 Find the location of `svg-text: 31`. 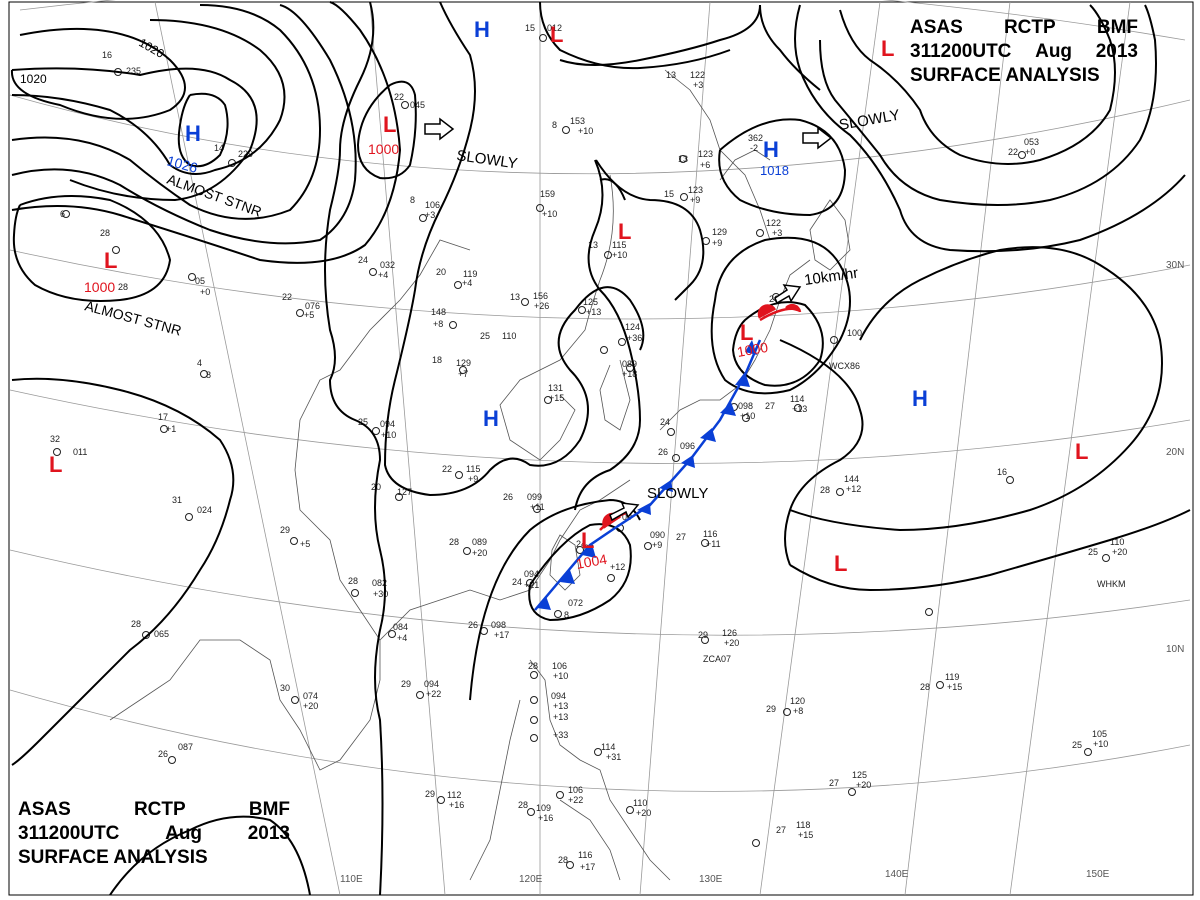

svg-text: 31 is located at coordinates (177, 500).